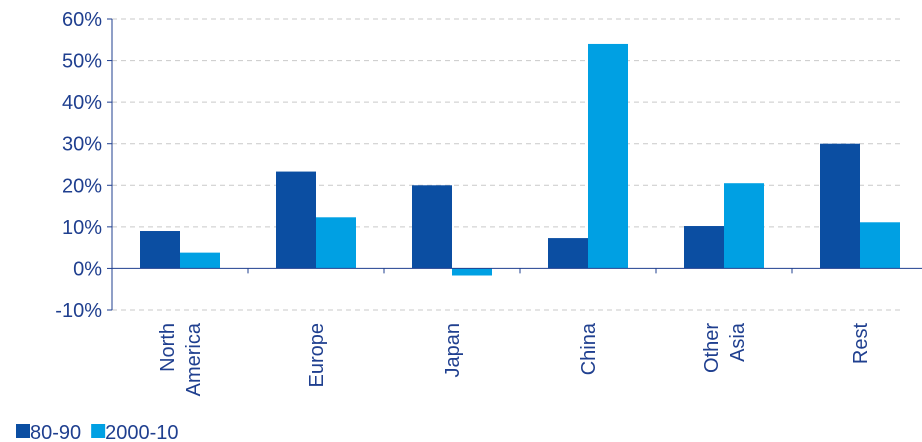  I want to click on bar-80-90-rest, so click(840, 206).